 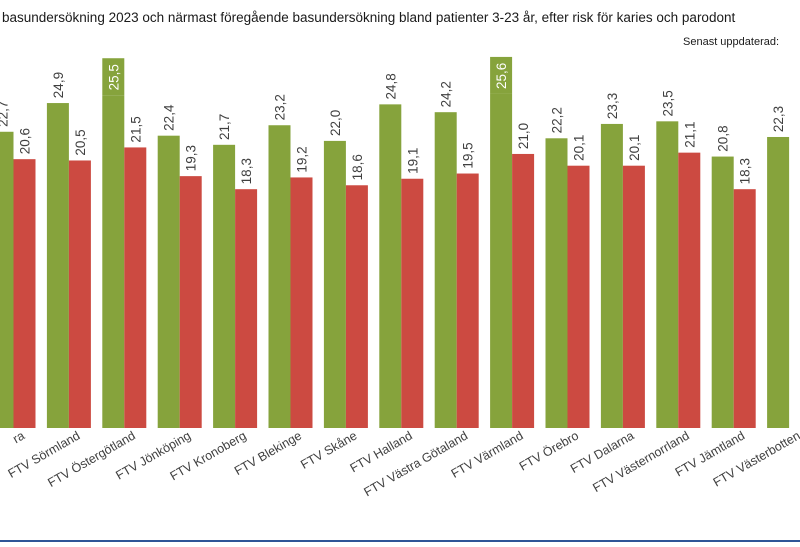 I want to click on data-label: 22,7, so click(x=5, y=114).